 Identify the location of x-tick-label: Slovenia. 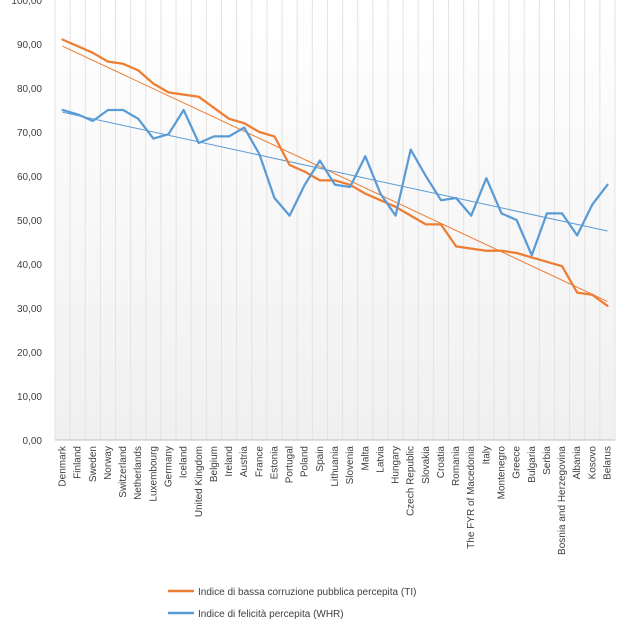
(350, 465).